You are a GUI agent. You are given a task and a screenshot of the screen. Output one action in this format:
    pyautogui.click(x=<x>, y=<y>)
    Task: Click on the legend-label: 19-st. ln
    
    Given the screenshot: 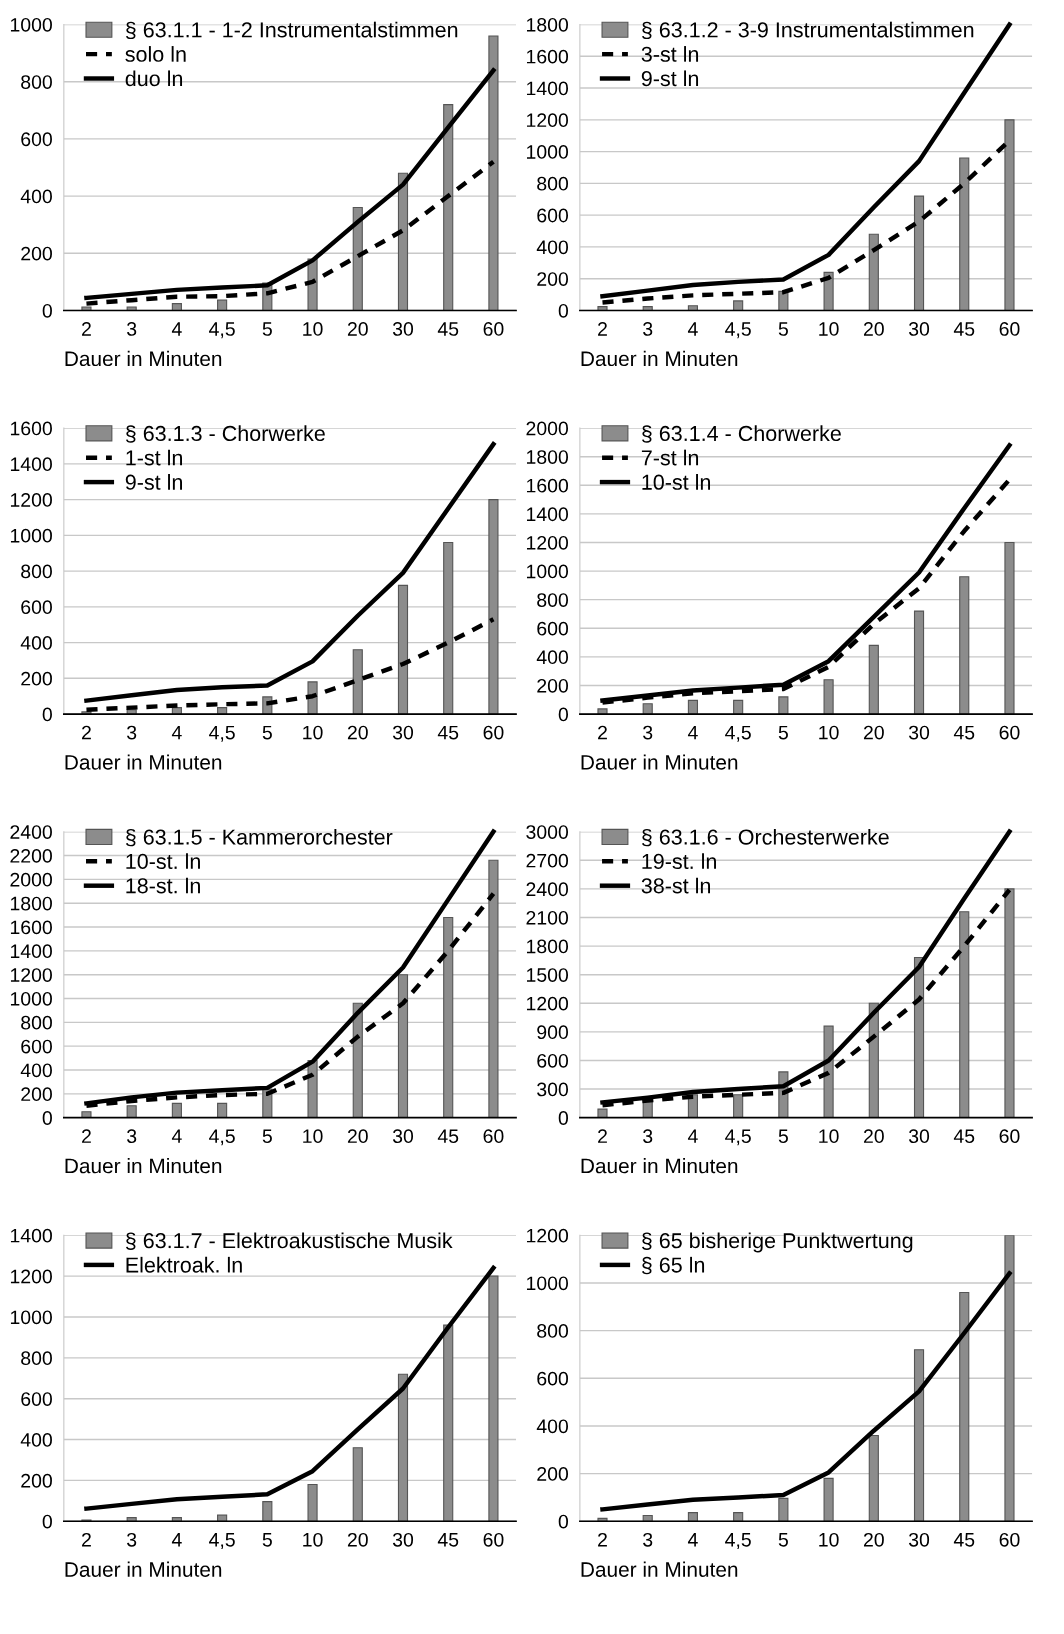 What is the action you would take?
    pyautogui.click(x=679, y=861)
    